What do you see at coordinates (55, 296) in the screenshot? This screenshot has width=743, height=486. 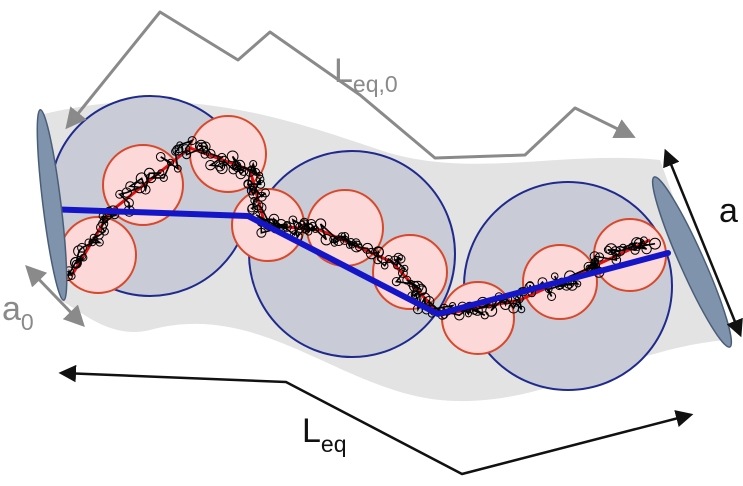 I see `monomer-size-arrow` at bounding box center [55, 296].